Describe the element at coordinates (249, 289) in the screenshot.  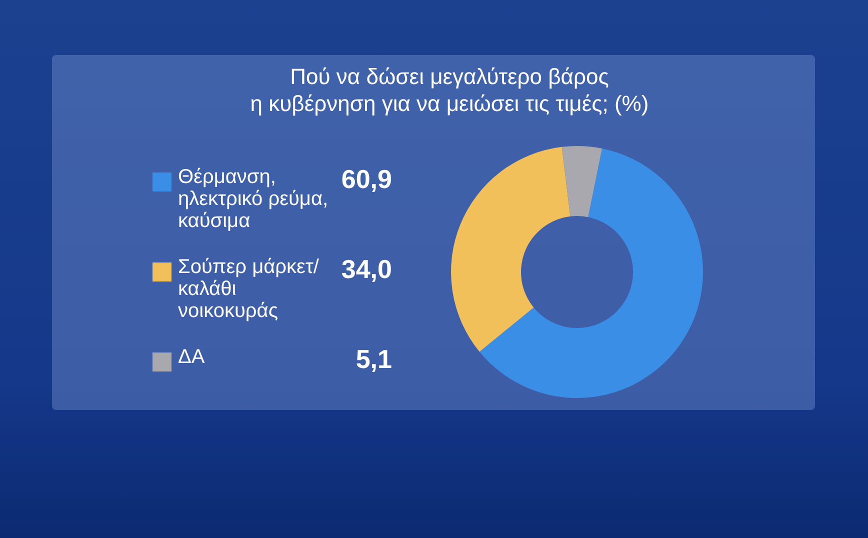
I see `legend-label: Σούπερ μάρκετ/καλάθι νοικοκυράς` at that location.